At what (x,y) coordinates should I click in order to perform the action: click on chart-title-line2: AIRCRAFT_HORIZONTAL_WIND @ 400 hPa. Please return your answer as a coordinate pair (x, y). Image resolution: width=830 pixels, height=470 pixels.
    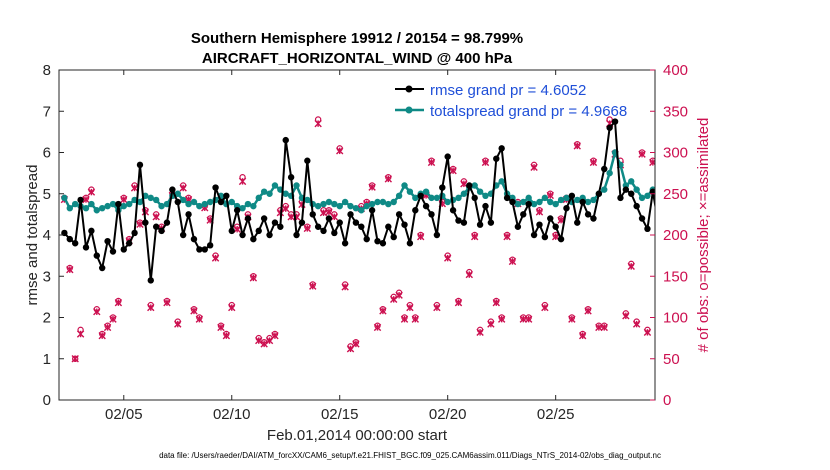
    Looking at the image, I should click on (357, 58).